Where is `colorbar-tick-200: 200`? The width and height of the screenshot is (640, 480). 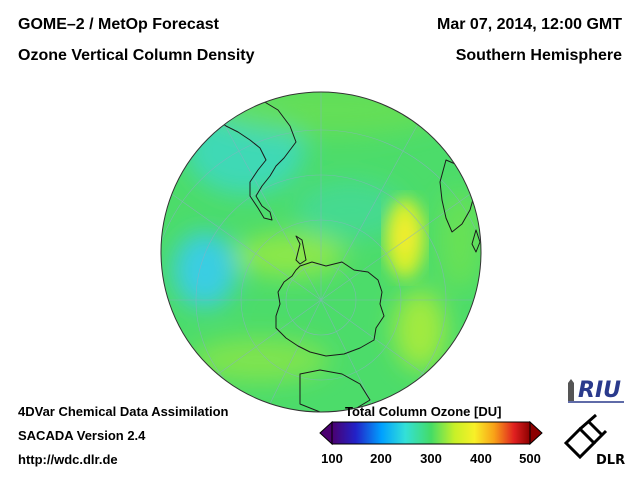 colorbar-tick-200: 200 is located at coordinates (381, 458).